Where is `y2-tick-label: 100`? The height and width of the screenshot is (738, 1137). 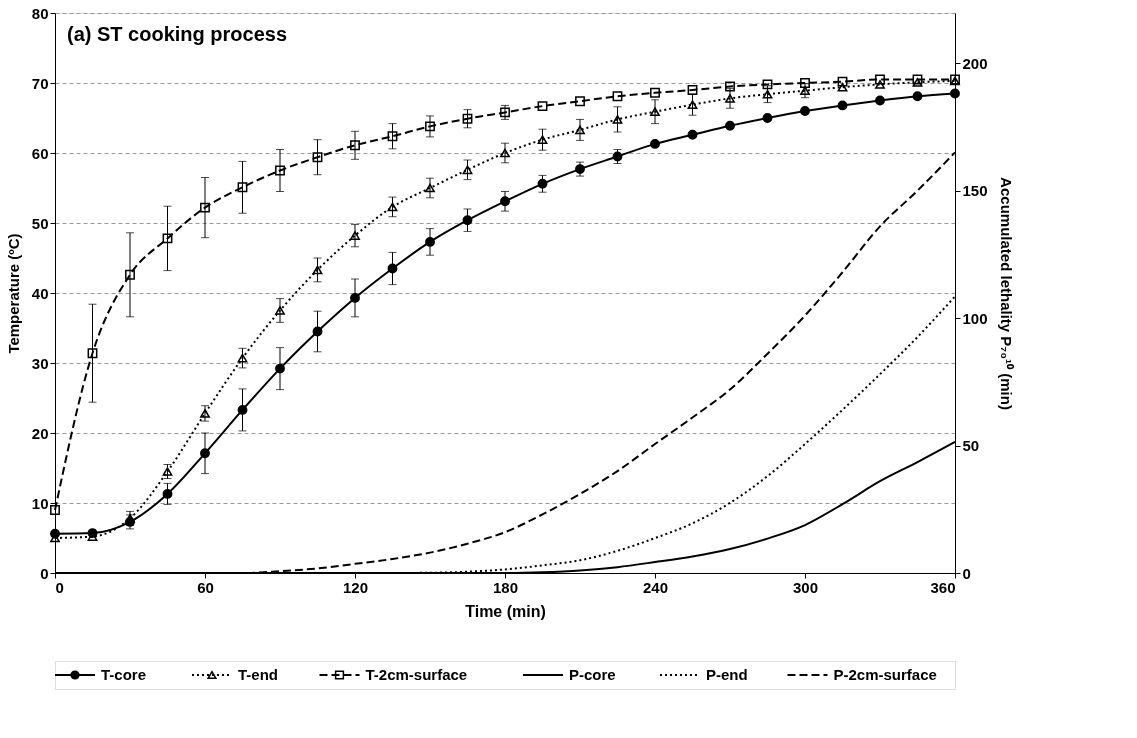
y2-tick-label: 100 is located at coordinates (975, 318).